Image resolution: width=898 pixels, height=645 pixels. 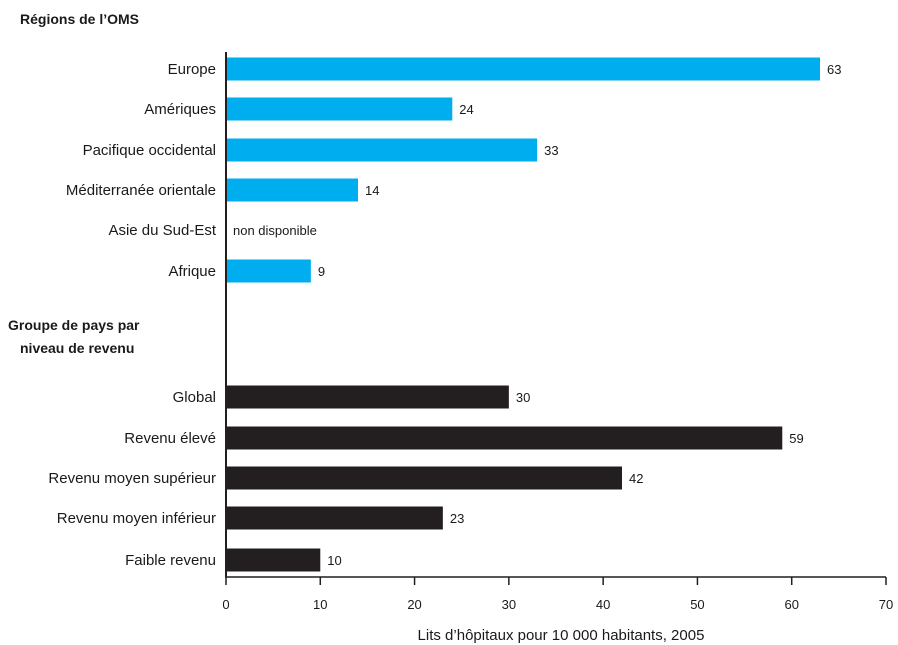 I want to click on x-tick-label: 70, so click(x=886, y=604).